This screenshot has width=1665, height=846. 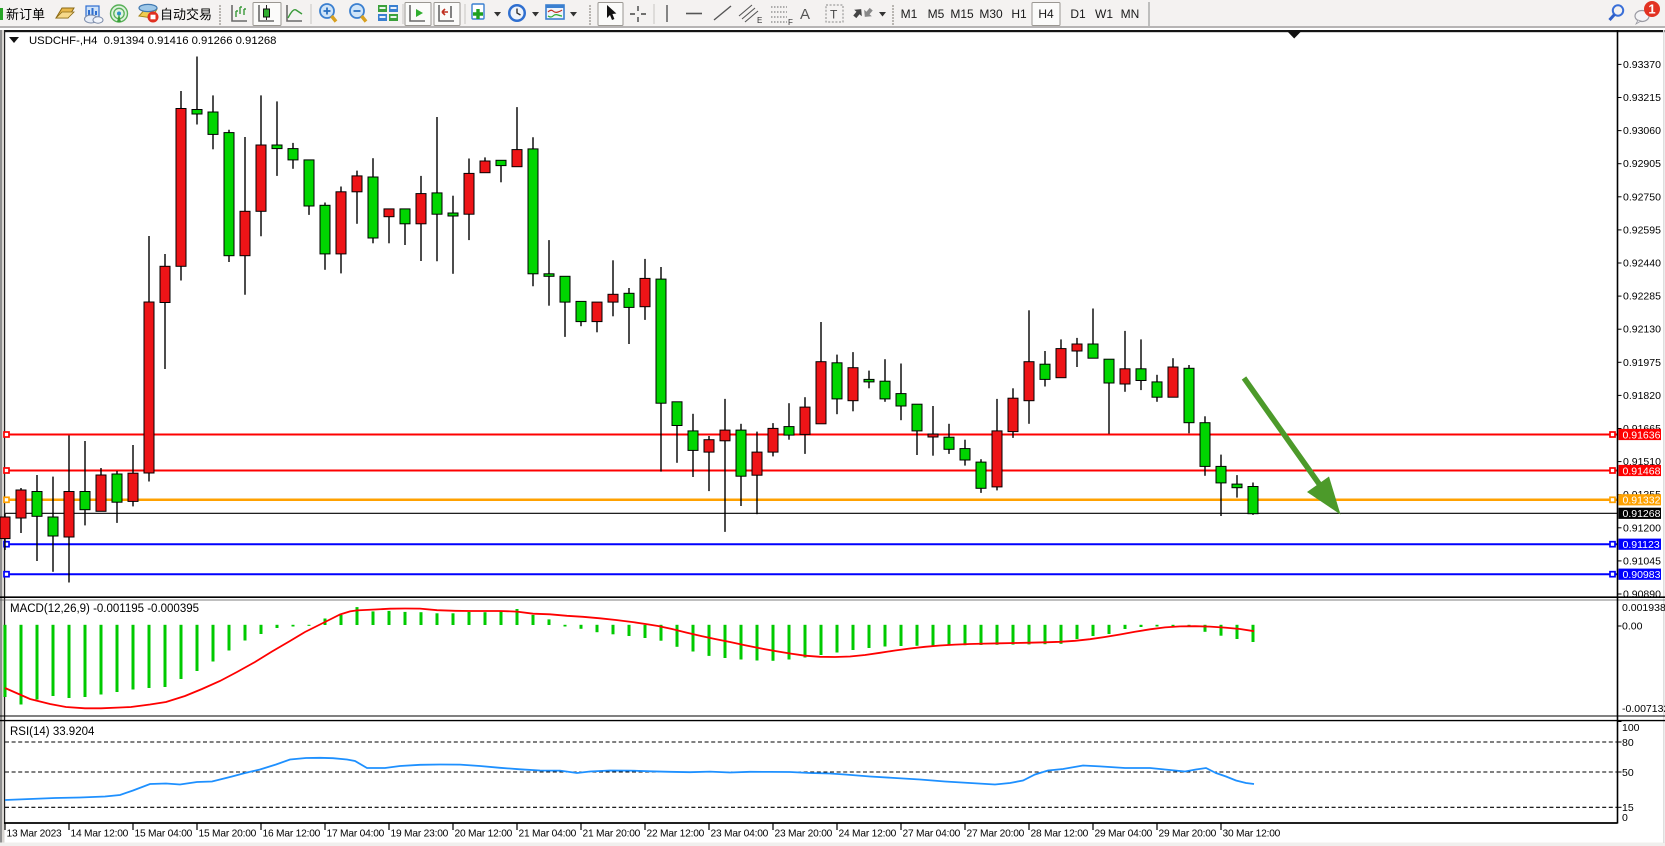 I want to click on svg-text: 22 Mar 12:00, so click(x=676, y=834).